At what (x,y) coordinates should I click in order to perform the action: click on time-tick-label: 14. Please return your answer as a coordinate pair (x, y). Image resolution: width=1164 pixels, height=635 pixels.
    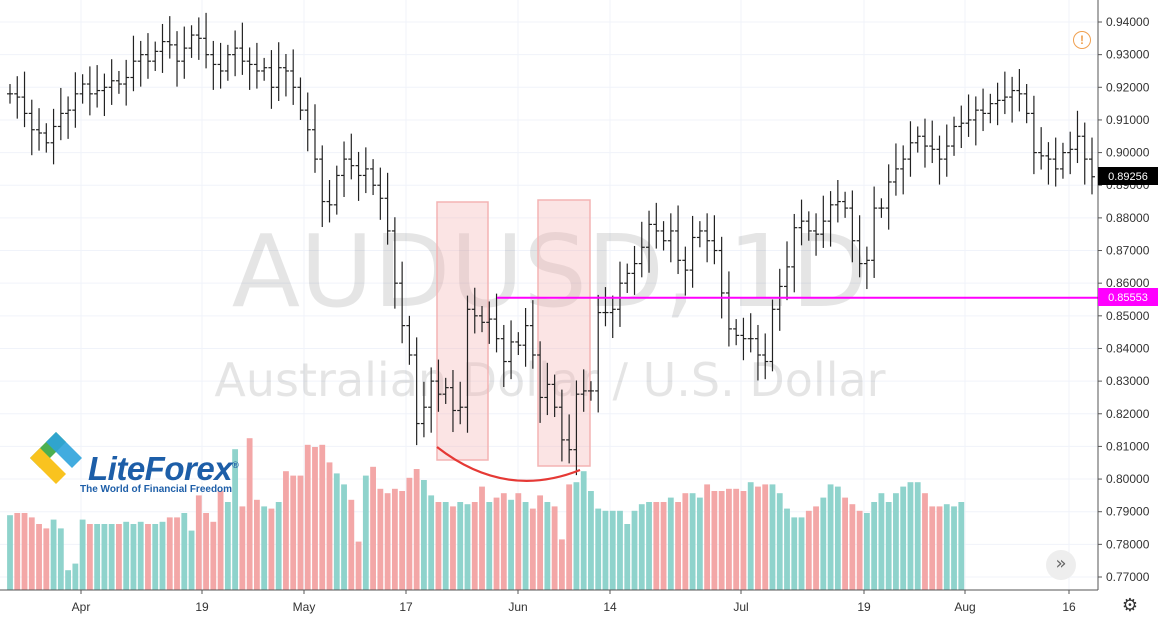
    Looking at the image, I should click on (610, 607).